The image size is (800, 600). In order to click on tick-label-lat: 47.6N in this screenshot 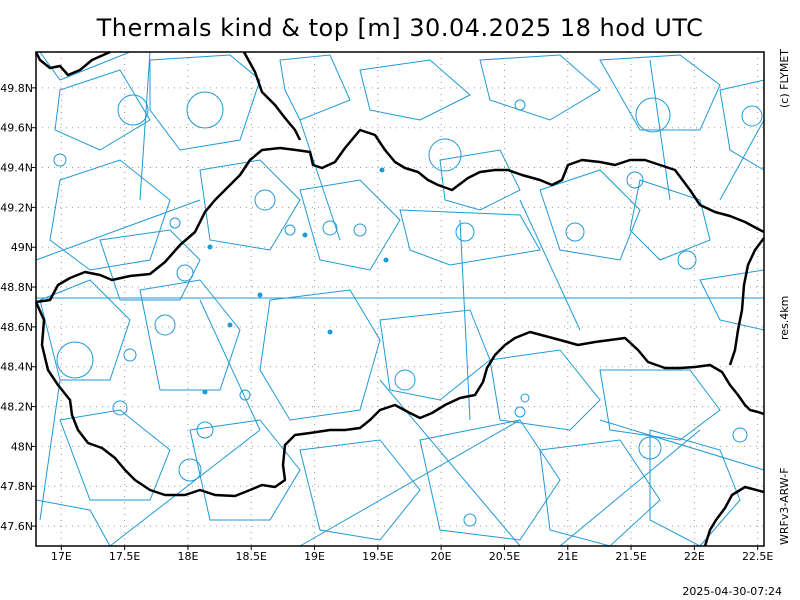, I will do `click(16, 526)`.